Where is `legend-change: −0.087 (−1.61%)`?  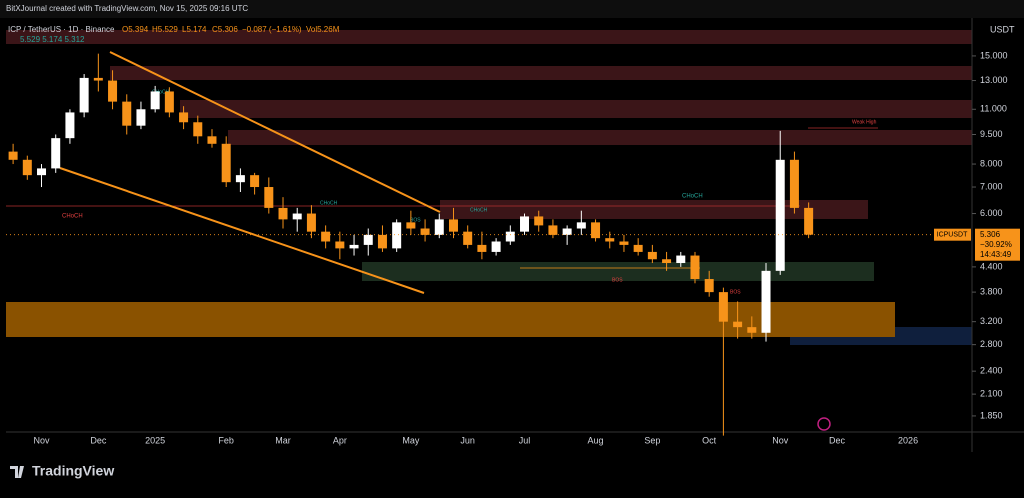
legend-change: −0.087 (−1.61%) is located at coordinates (272, 29).